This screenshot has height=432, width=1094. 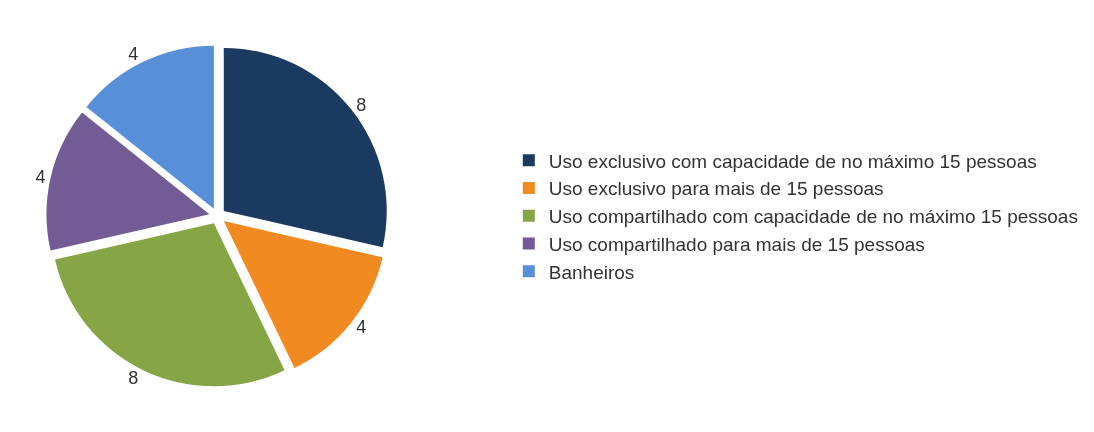 I want to click on legend-label: Uso exclusivo com capacidade de no máximo 15 pessoas, so click(x=792, y=161).